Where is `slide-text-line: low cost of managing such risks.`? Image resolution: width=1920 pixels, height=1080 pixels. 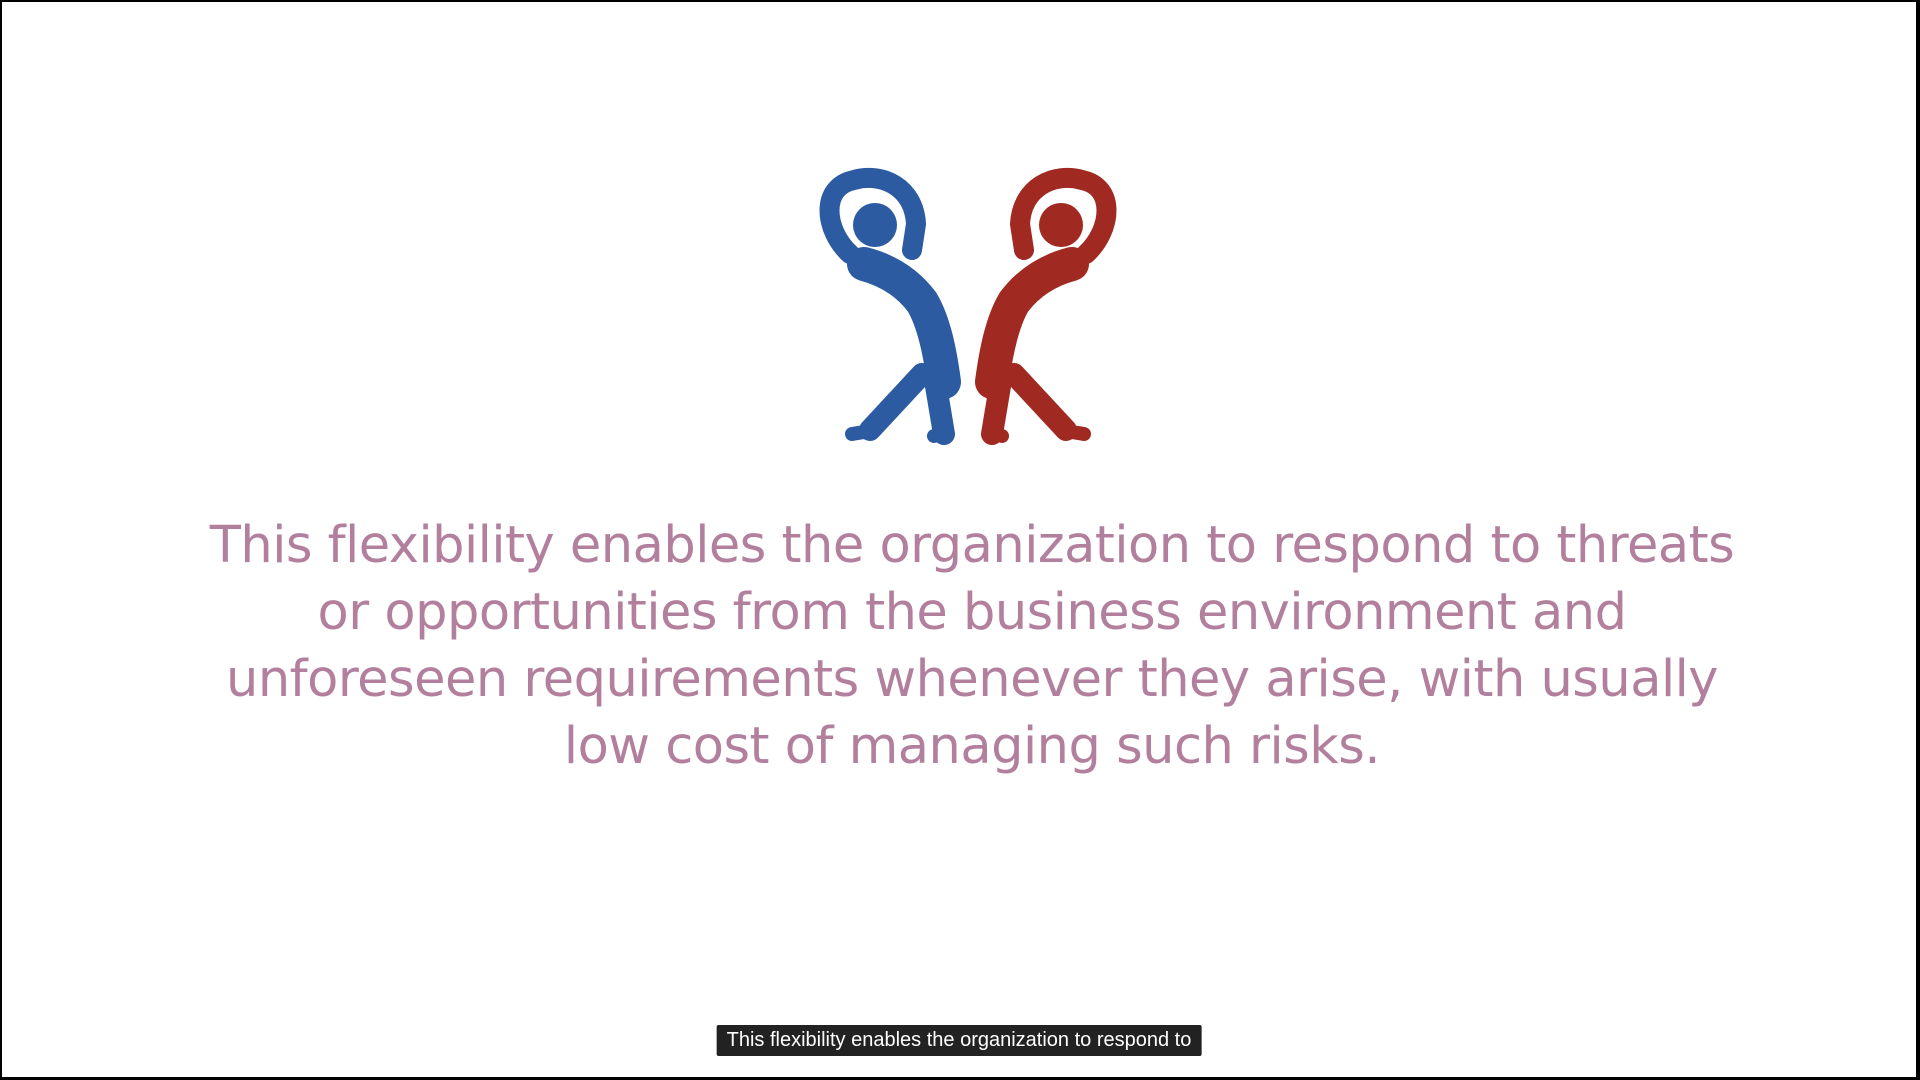
slide-text-line: low cost of managing such risks. is located at coordinates (972, 746).